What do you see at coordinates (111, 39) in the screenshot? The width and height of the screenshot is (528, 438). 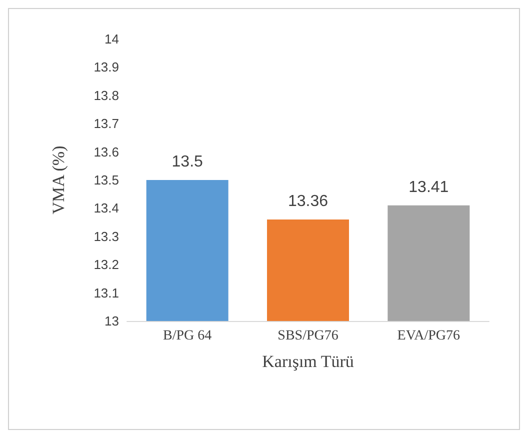 I see `y-tick-label: 14` at bounding box center [111, 39].